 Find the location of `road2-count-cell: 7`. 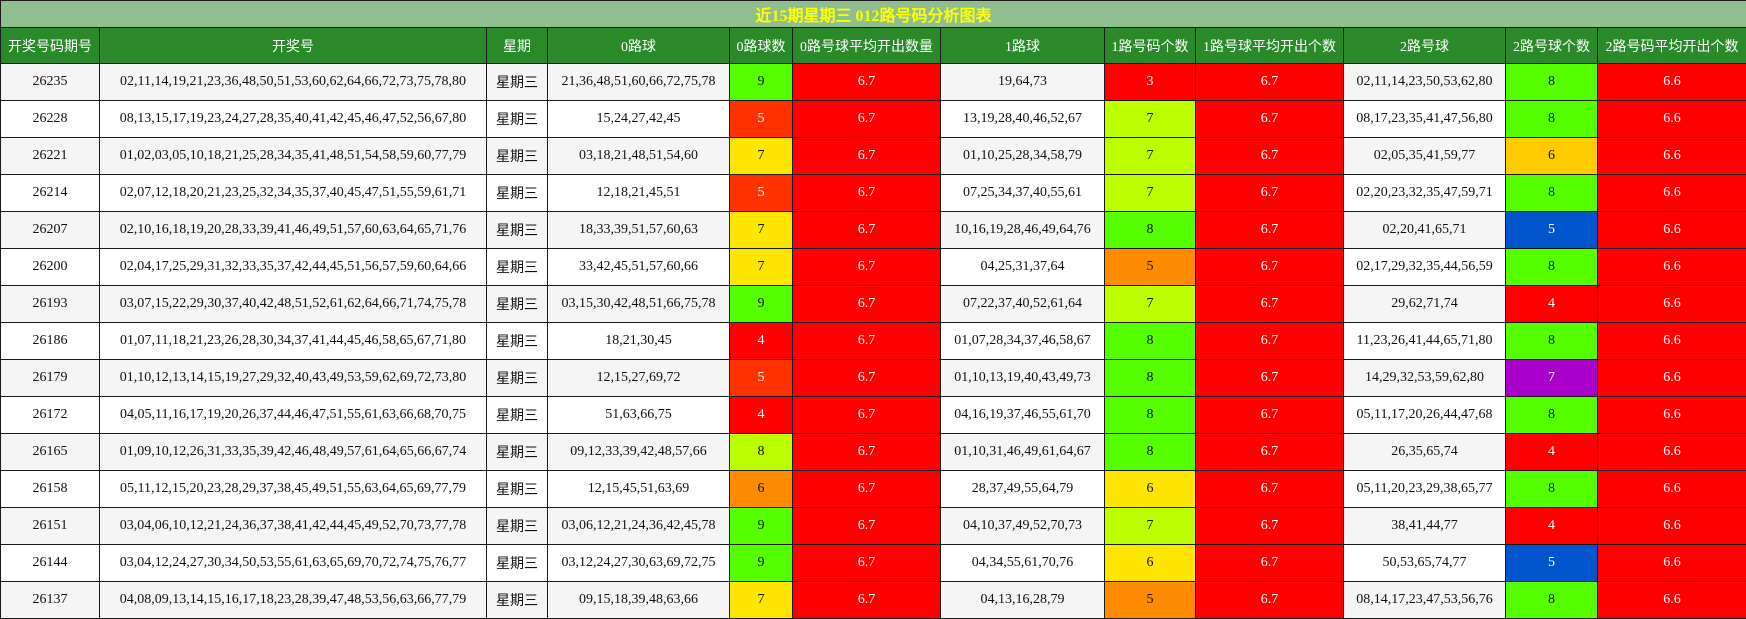

road2-count-cell: 7 is located at coordinates (1552, 378).